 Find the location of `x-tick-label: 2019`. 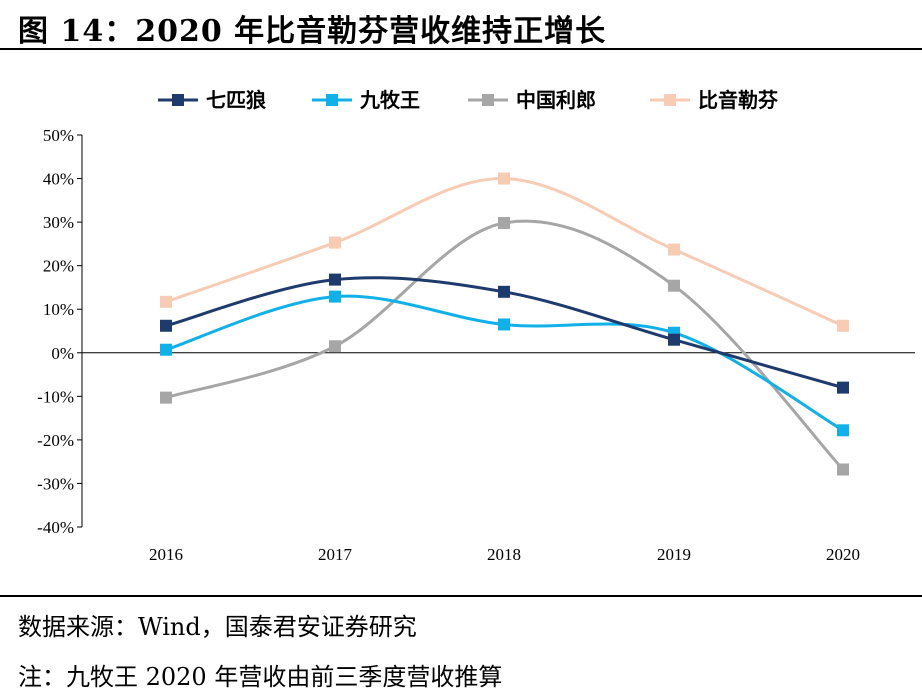

x-tick-label: 2019 is located at coordinates (674, 554).